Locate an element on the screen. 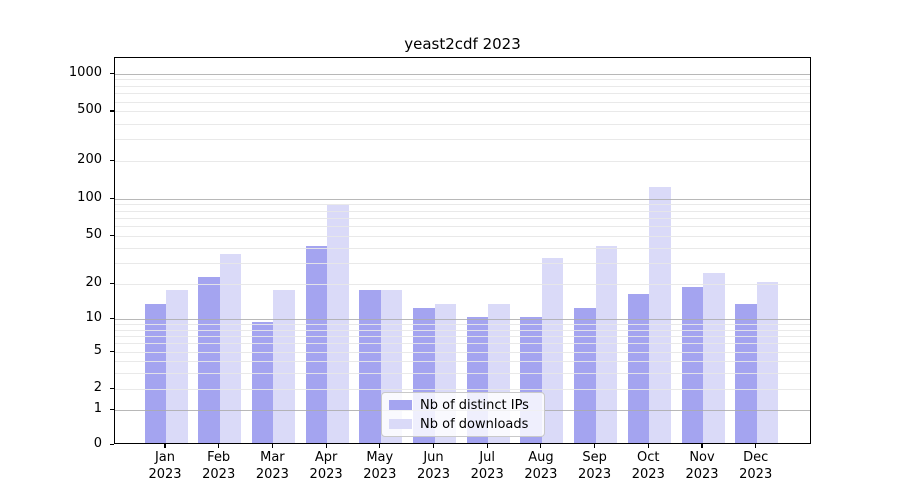 This screenshot has height=500, width=900. y-tick-label: 100 is located at coordinates (89, 197).